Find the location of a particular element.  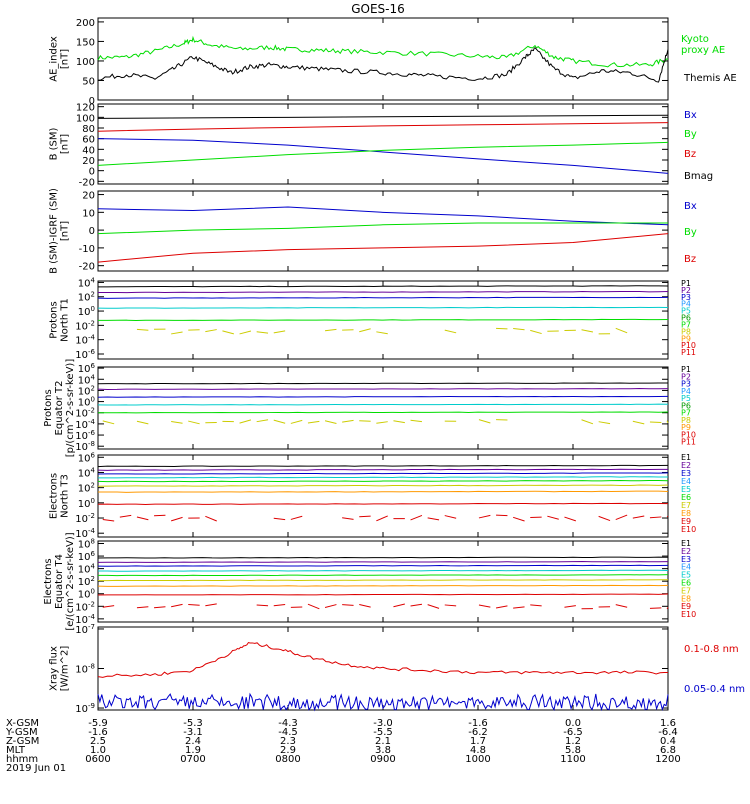

y-axis-label-line: Protons is located at coordinates (54, 319).